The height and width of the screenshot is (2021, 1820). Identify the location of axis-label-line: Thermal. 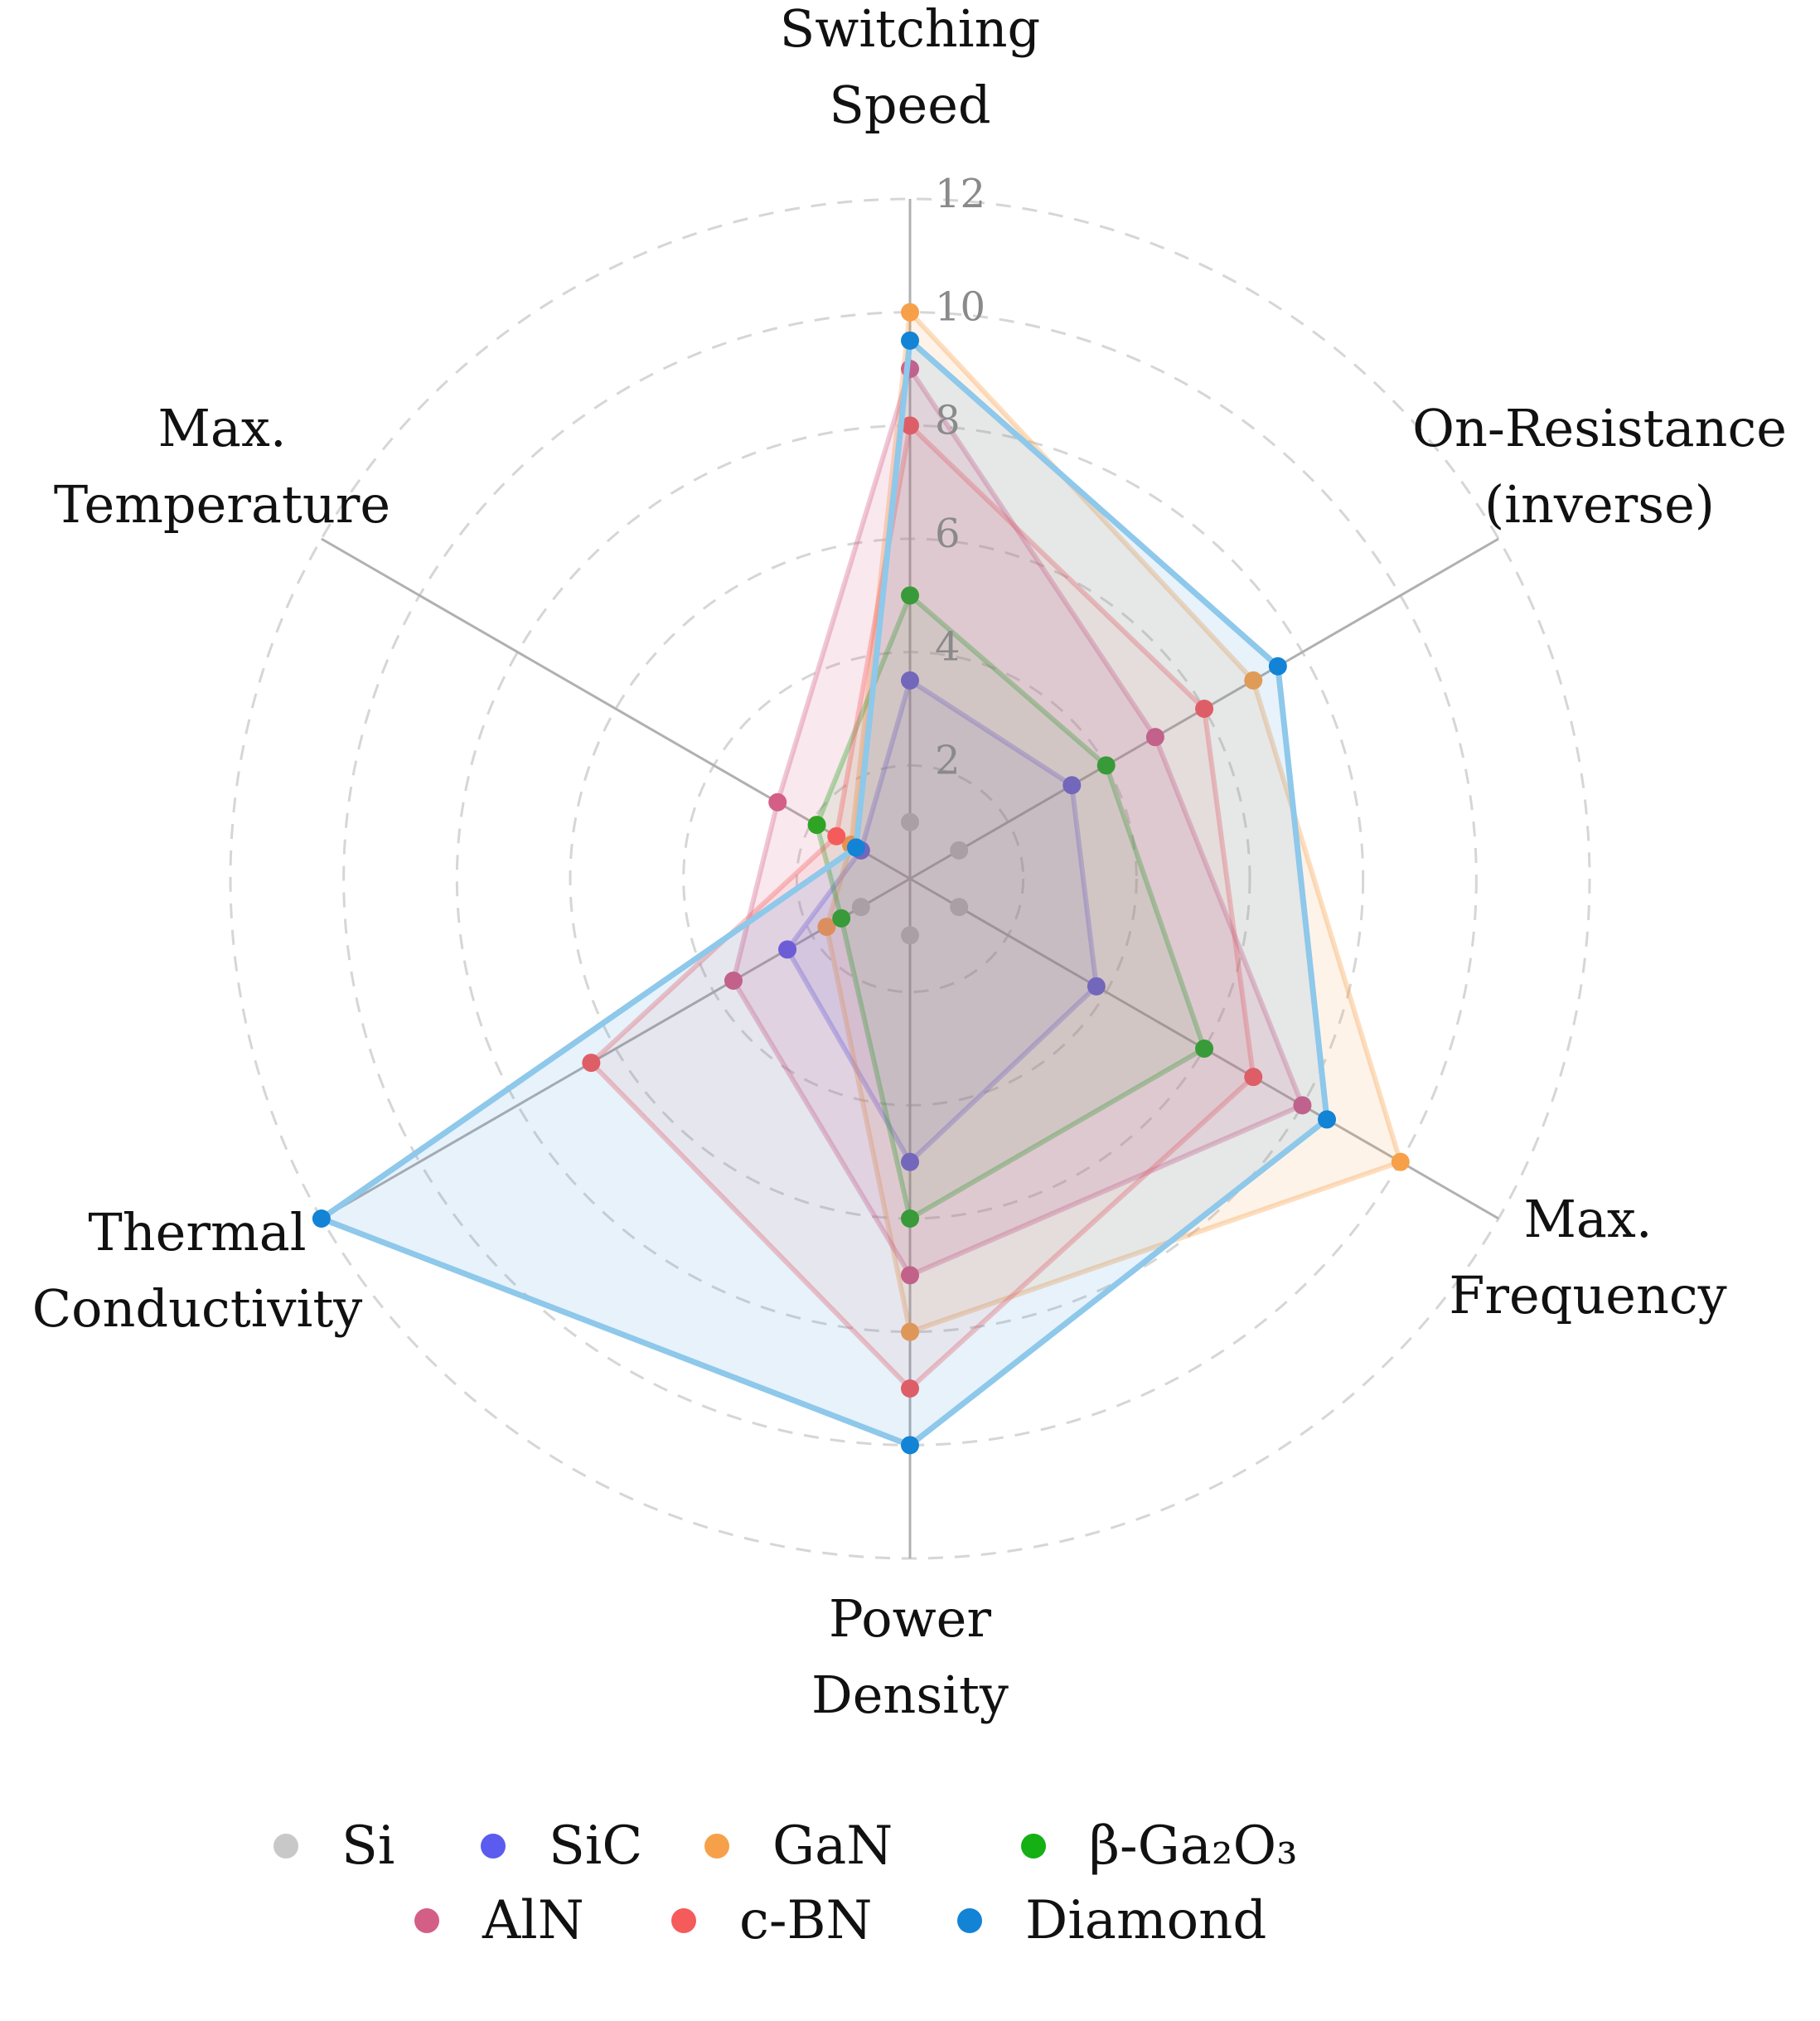
(197, 1232).